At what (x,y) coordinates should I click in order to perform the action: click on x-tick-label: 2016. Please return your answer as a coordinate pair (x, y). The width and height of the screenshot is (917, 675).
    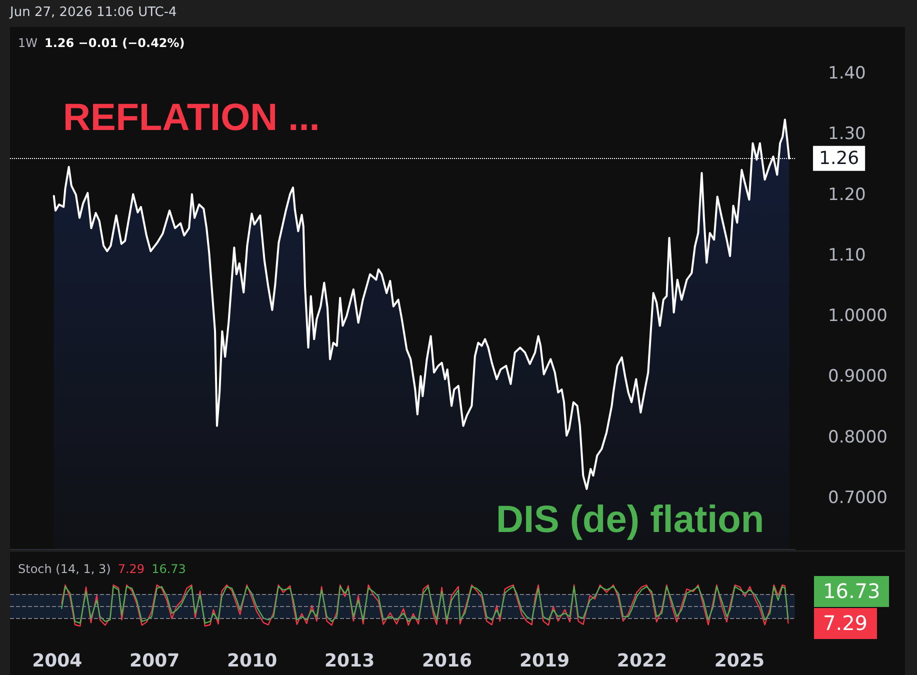
    Looking at the image, I should click on (447, 661).